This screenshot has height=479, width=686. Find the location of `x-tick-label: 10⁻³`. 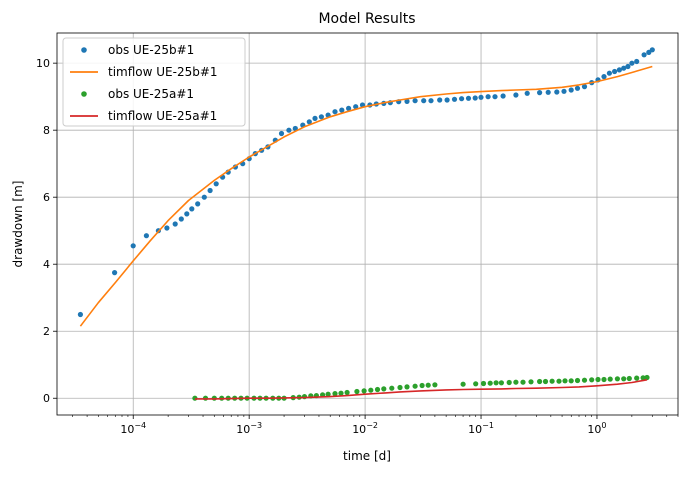

x-tick-label: 10⁻³ is located at coordinates (249, 428).